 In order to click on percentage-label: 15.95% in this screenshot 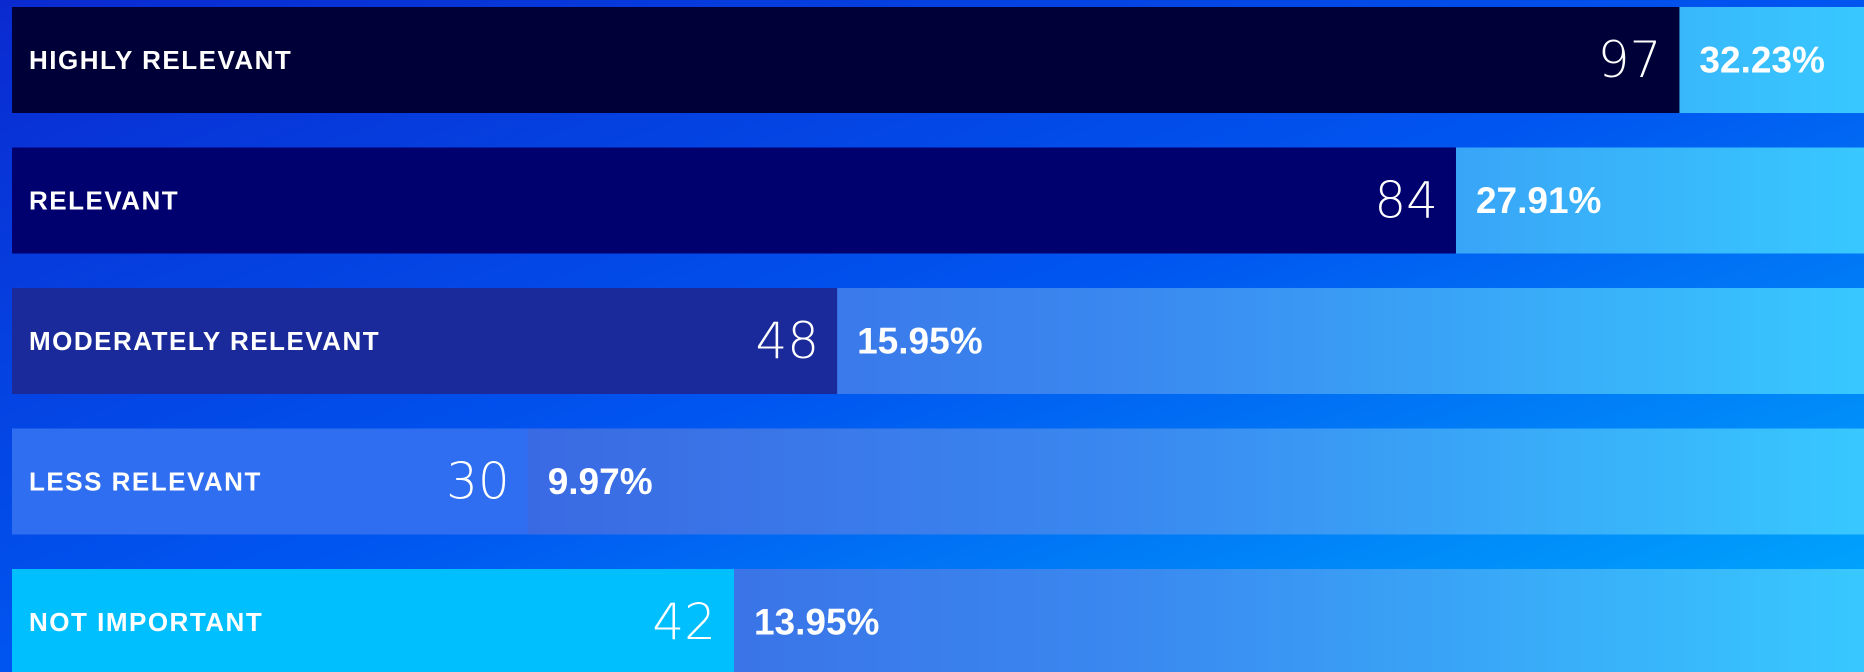, I will do `click(920, 341)`.